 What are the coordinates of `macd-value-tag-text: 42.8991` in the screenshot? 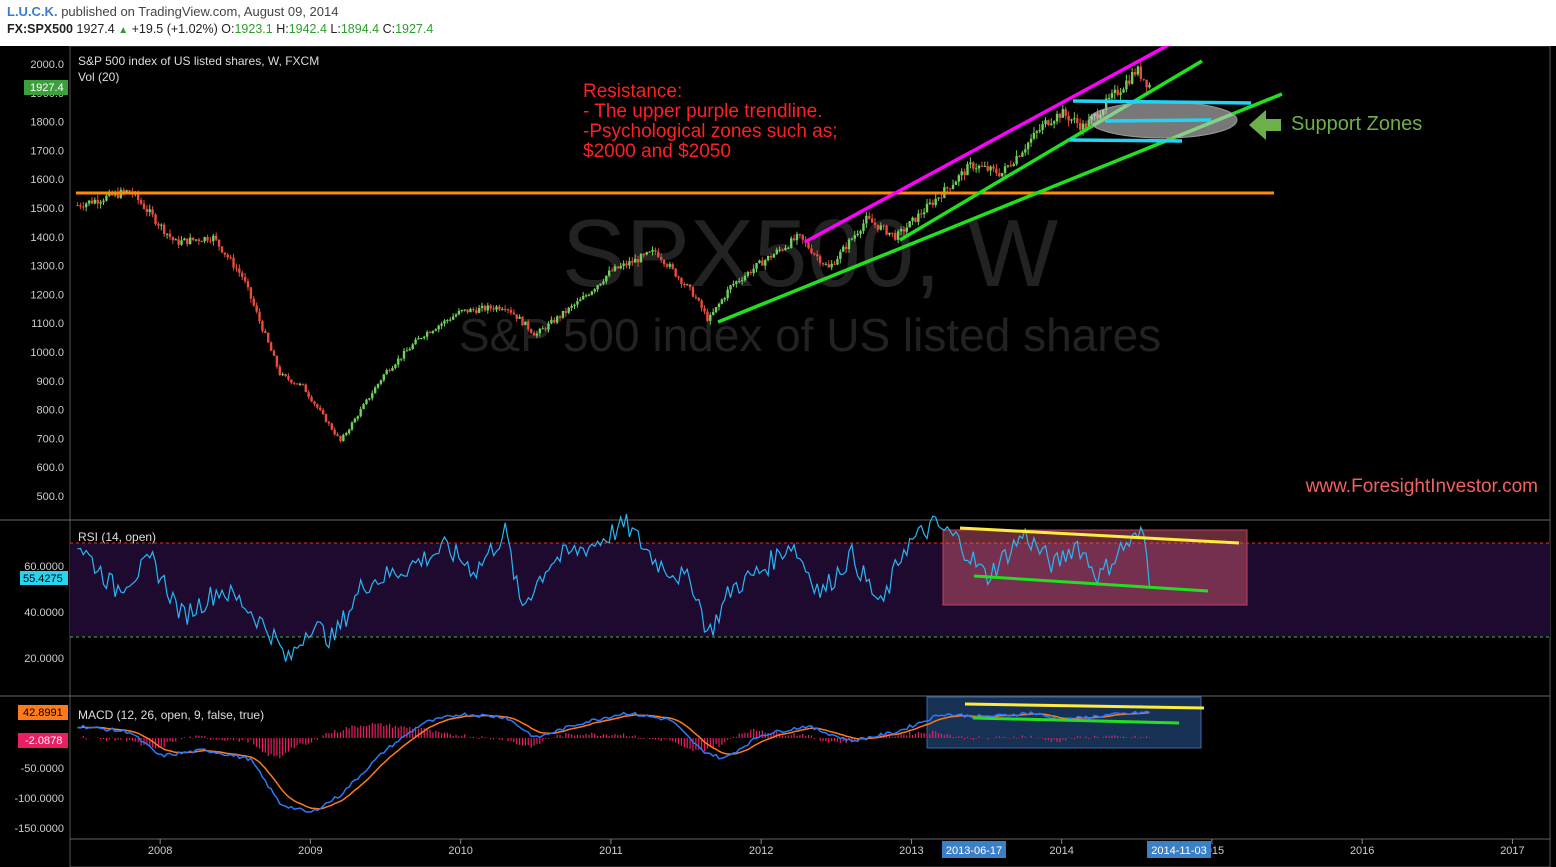 It's located at (43, 713).